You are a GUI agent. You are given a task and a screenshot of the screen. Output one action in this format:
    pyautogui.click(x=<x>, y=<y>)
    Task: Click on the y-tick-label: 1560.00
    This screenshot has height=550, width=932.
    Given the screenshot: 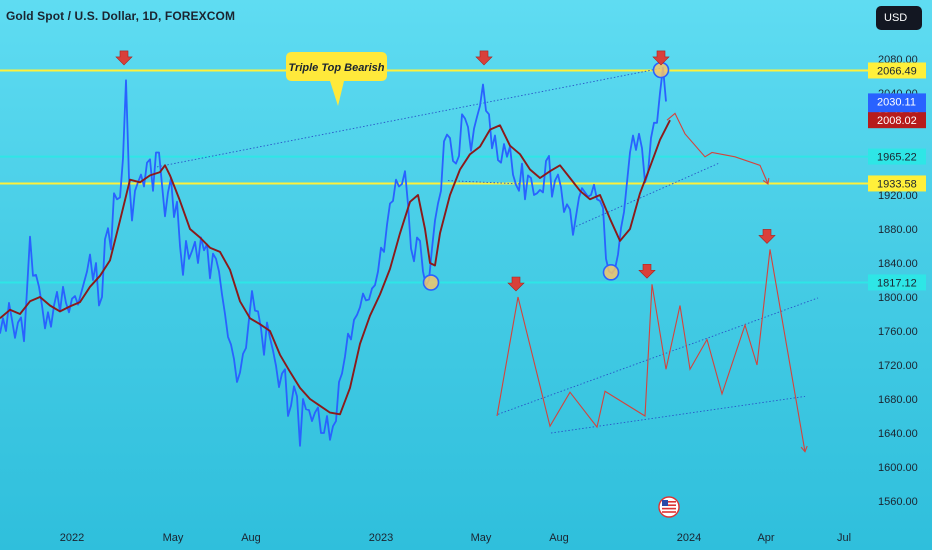 What is the action you would take?
    pyautogui.click(x=898, y=502)
    